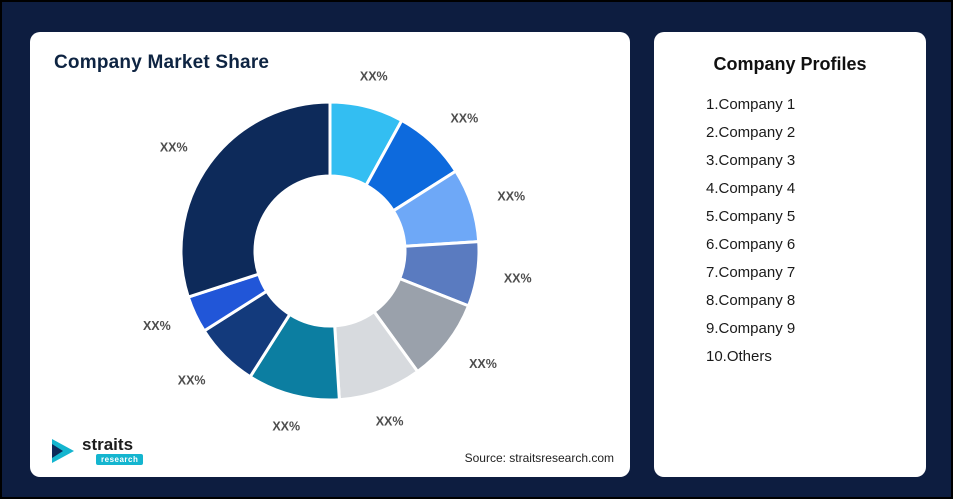 The width and height of the screenshot is (953, 499). I want to click on profiles-title: Company Profiles, so click(790, 64).